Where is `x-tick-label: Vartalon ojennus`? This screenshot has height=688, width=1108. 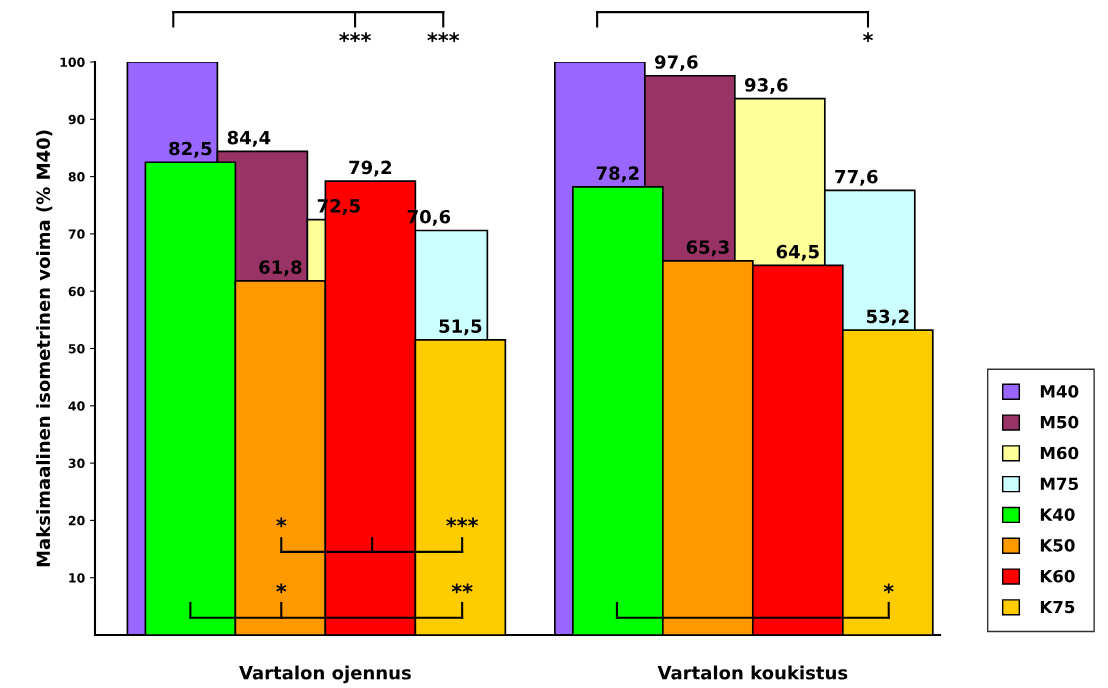 x-tick-label: Vartalon ojennus is located at coordinates (325, 674).